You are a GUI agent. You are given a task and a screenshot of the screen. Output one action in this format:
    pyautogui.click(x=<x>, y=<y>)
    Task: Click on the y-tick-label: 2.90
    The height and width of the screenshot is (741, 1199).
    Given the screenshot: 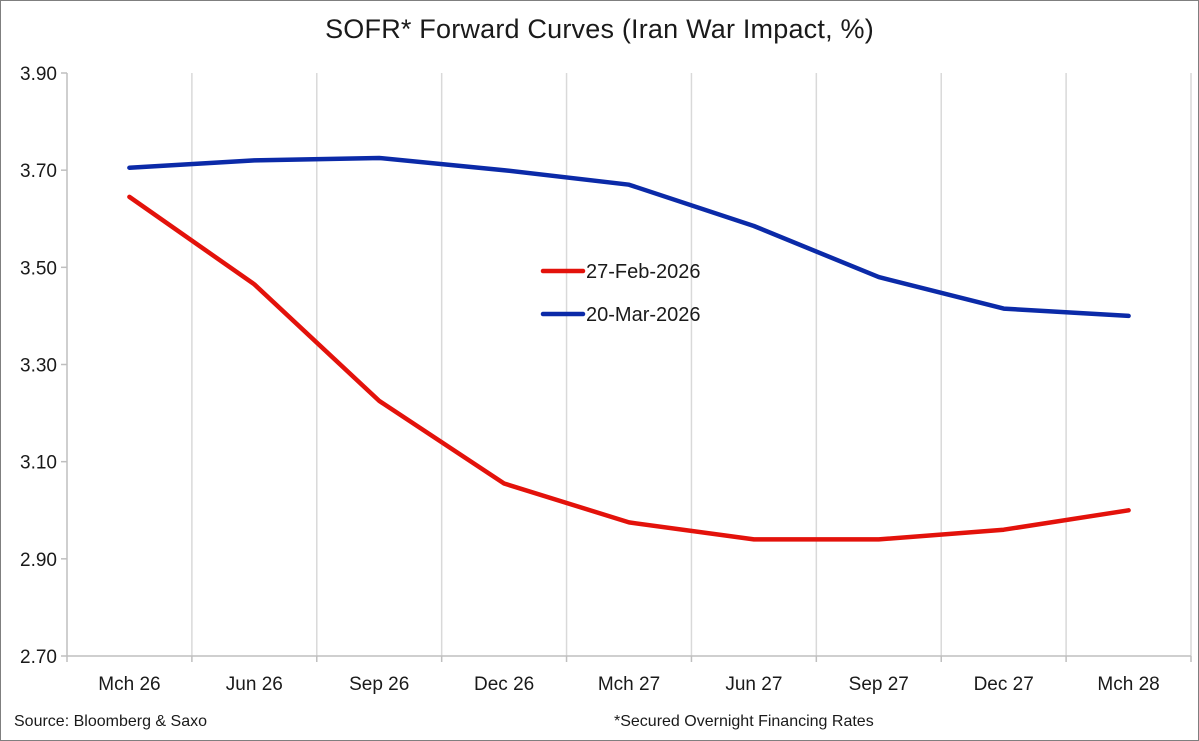 What is the action you would take?
    pyautogui.click(x=38, y=560)
    